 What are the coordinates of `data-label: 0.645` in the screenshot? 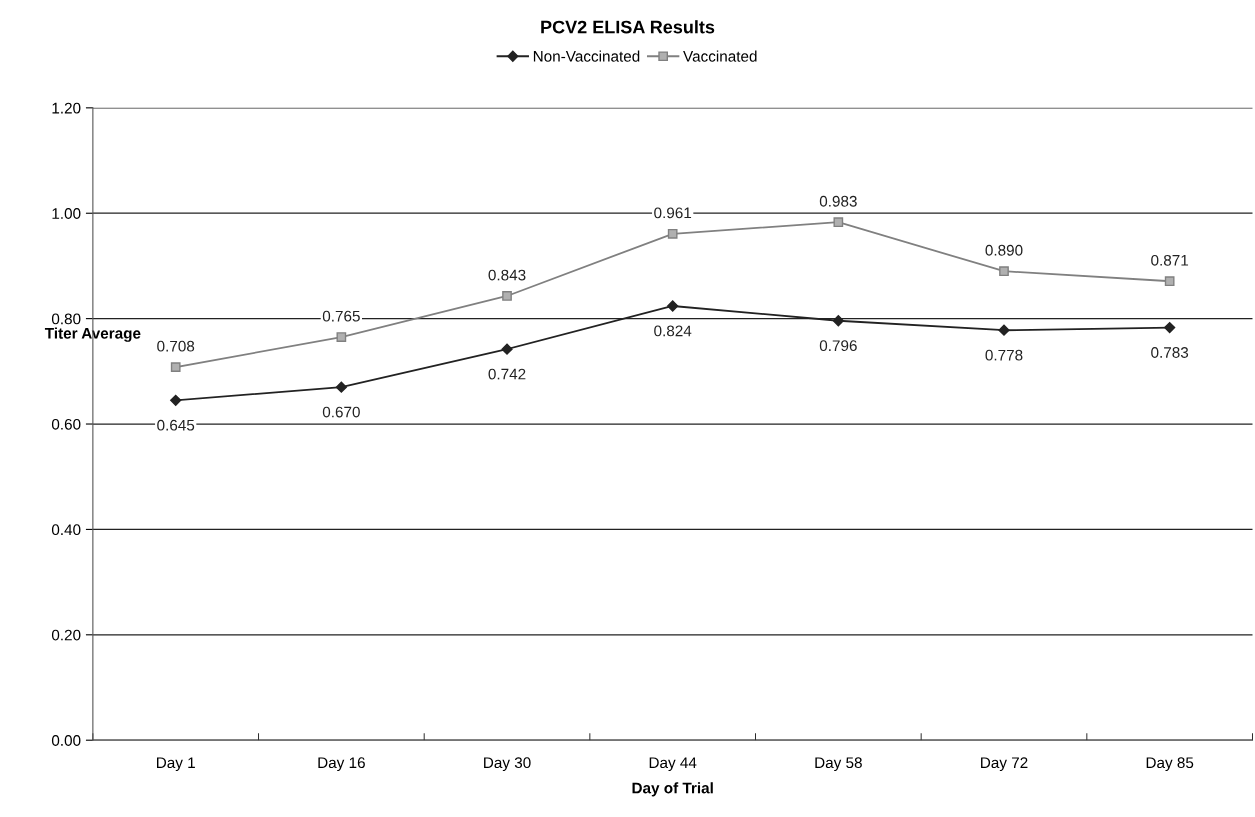 It's located at (176, 425).